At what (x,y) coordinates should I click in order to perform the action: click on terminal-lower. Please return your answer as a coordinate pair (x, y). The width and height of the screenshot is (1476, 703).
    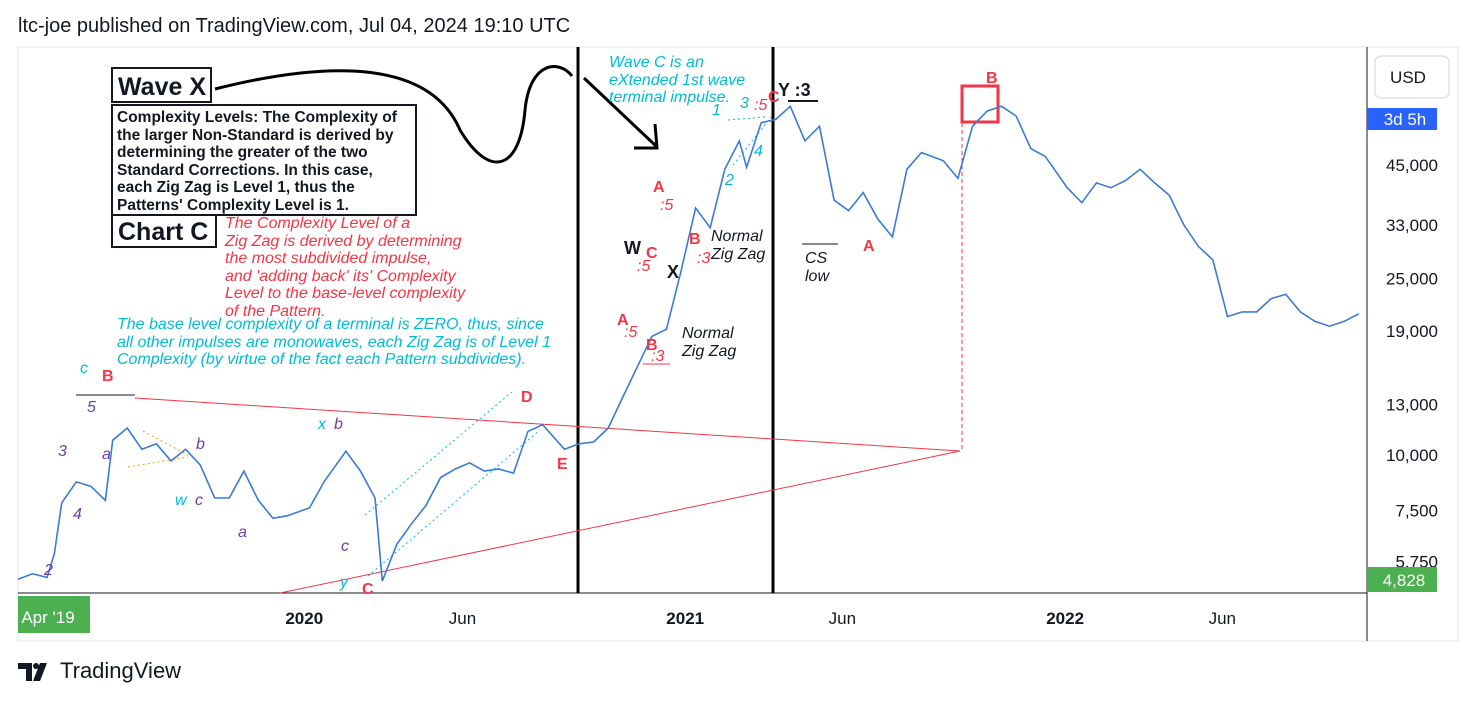
    Looking at the image, I should click on (752, 140).